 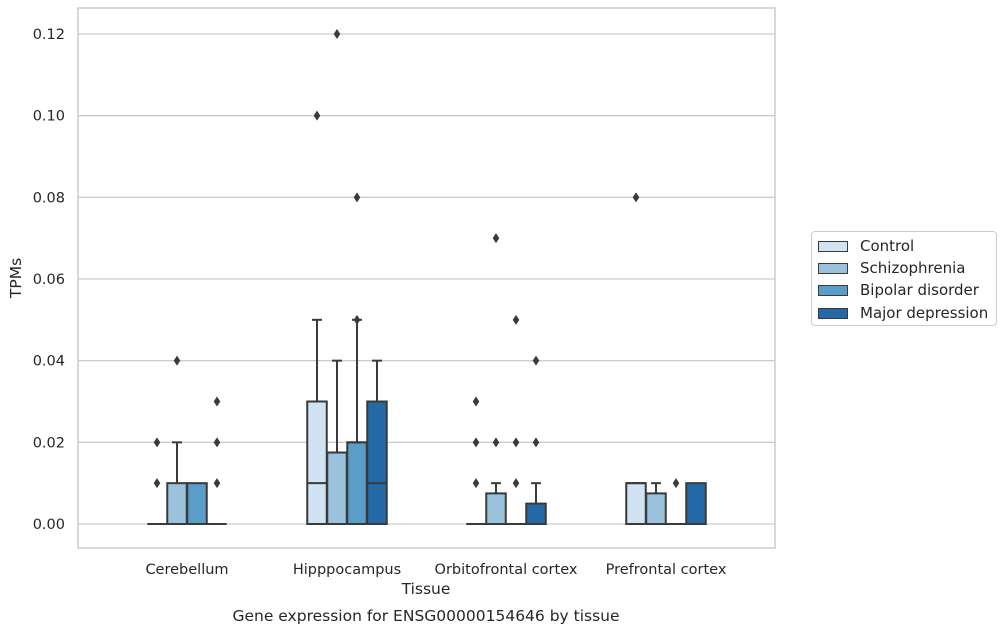 I want to click on legend-item: Bipolar disorder, so click(x=898, y=290).